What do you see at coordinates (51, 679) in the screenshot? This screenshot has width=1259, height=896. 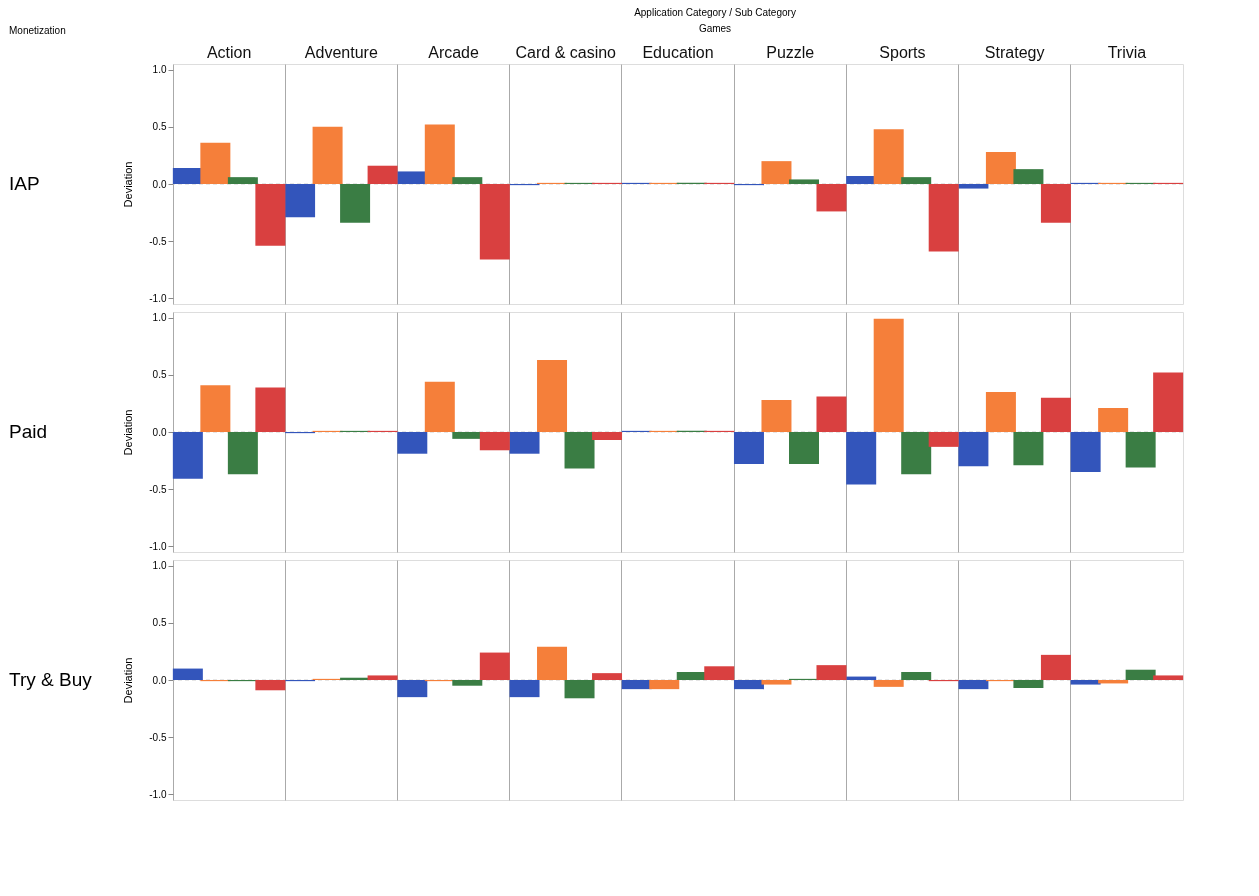 I see `text: Try & Buy` at bounding box center [51, 679].